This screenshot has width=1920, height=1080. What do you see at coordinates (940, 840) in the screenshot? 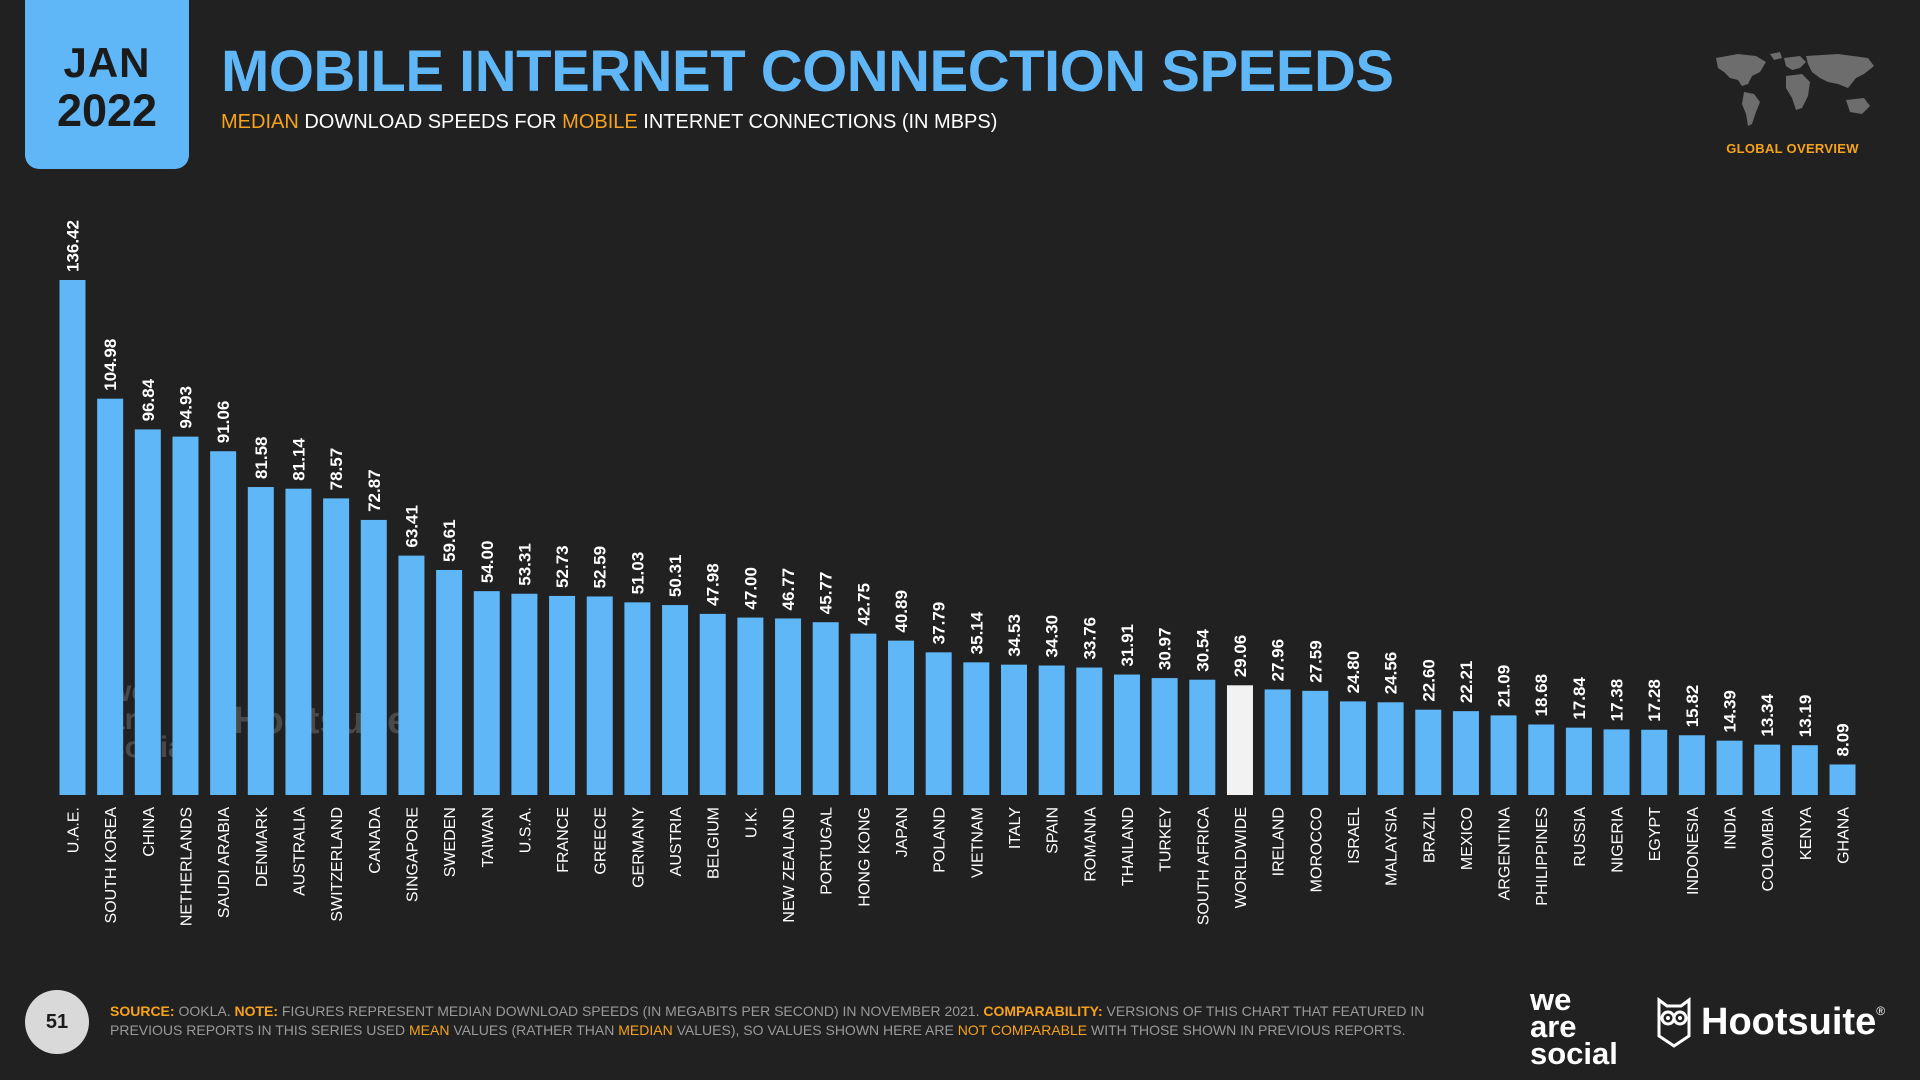
I see `category-label: POLAND` at bounding box center [940, 840].